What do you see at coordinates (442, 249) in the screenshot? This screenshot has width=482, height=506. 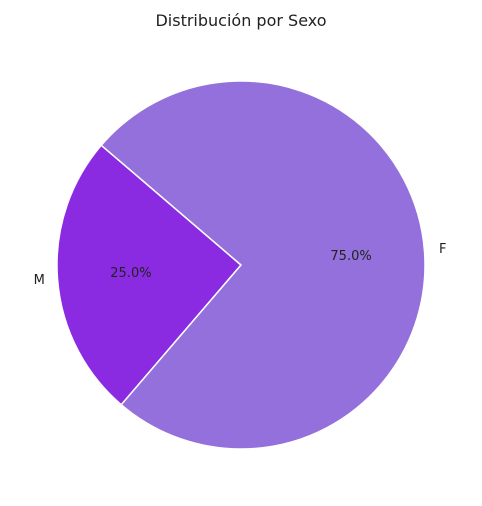 I see `category-label-f: F` at bounding box center [442, 249].